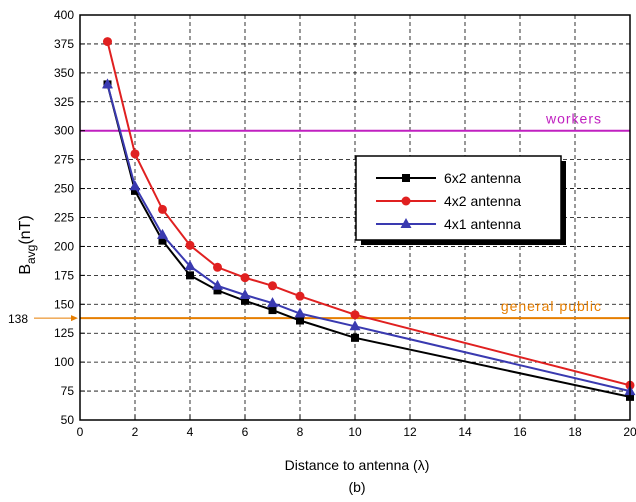 The image size is (636, 502). What do you see at coordinates (64, 102) in the screenshot?
I see `y-tick-label: 325` at bounding box center [64, 102].